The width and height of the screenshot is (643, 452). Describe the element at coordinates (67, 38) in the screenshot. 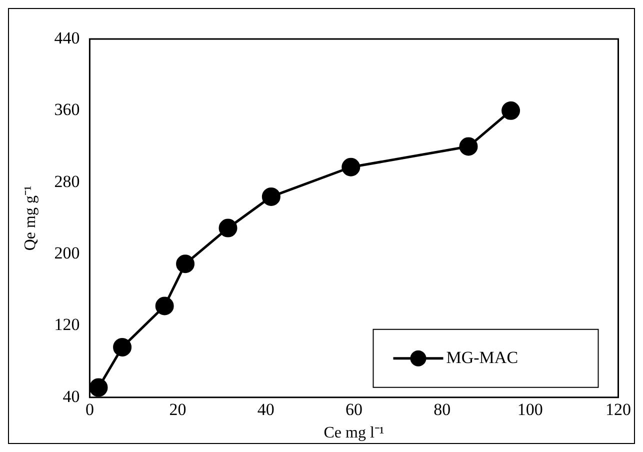

I see `y-tick-label: 440` at that location.